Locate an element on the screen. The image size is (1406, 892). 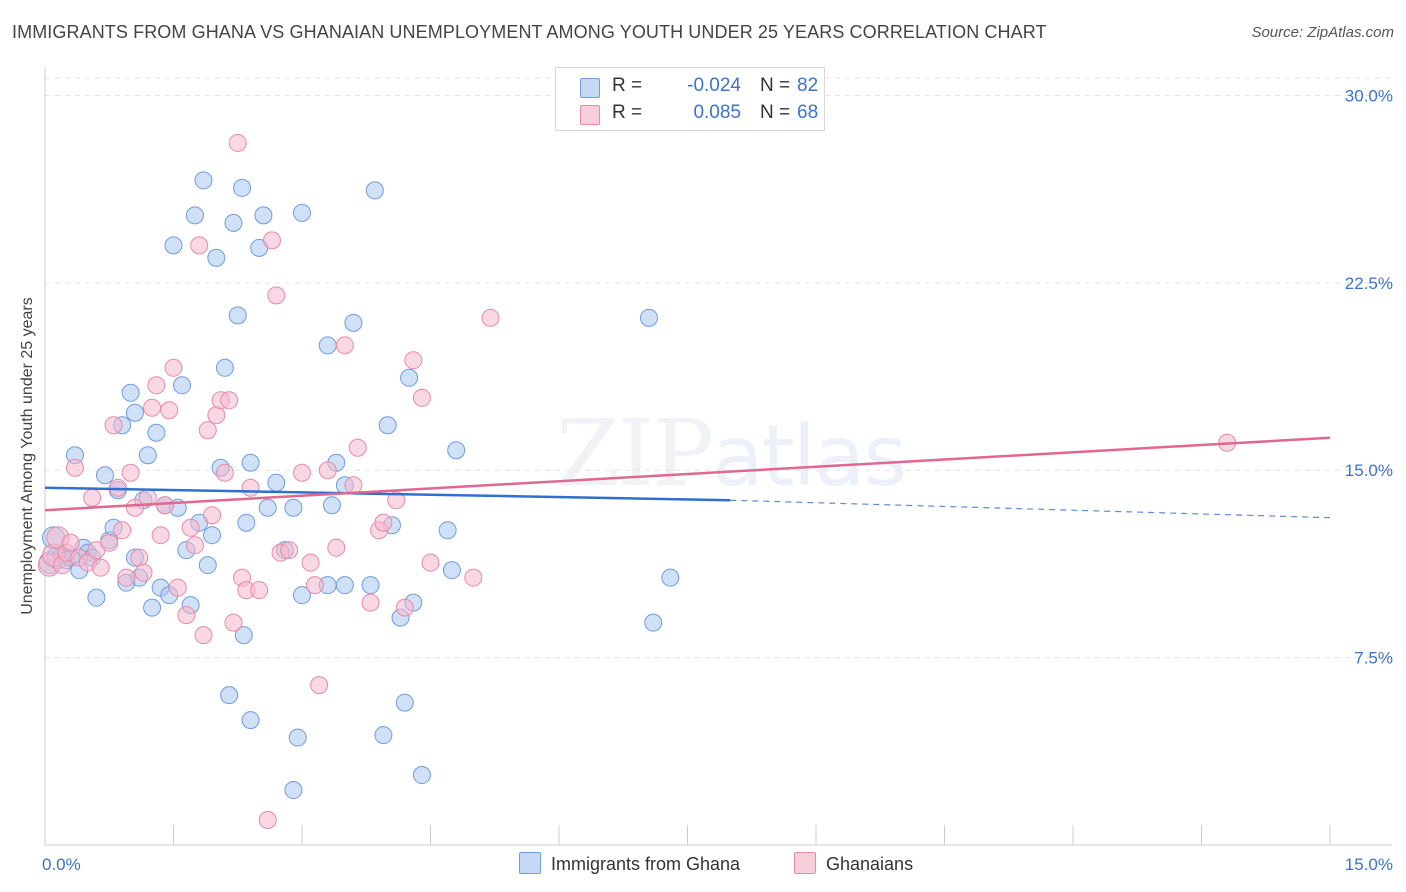
legend-item-ghanaians: Ghanaians is located at coordinates (853, 863).